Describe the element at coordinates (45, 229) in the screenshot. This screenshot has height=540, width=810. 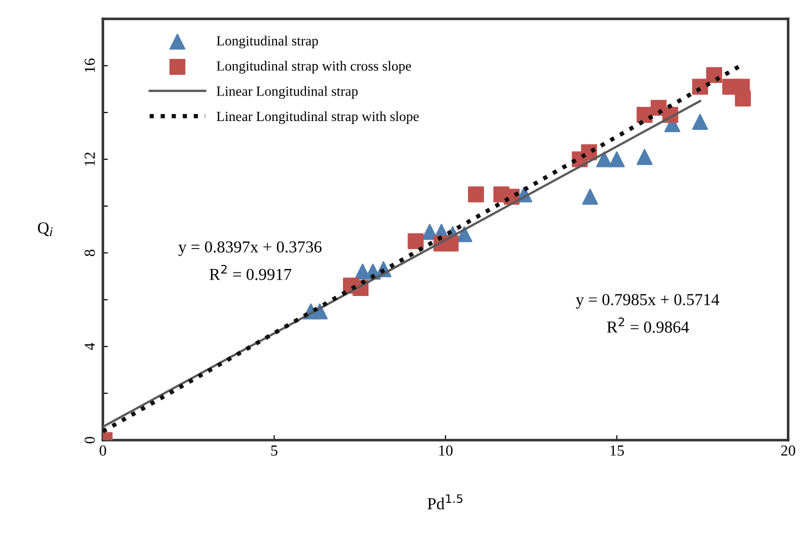
I see `y-axis-title: Q$_{i}$` at that location.